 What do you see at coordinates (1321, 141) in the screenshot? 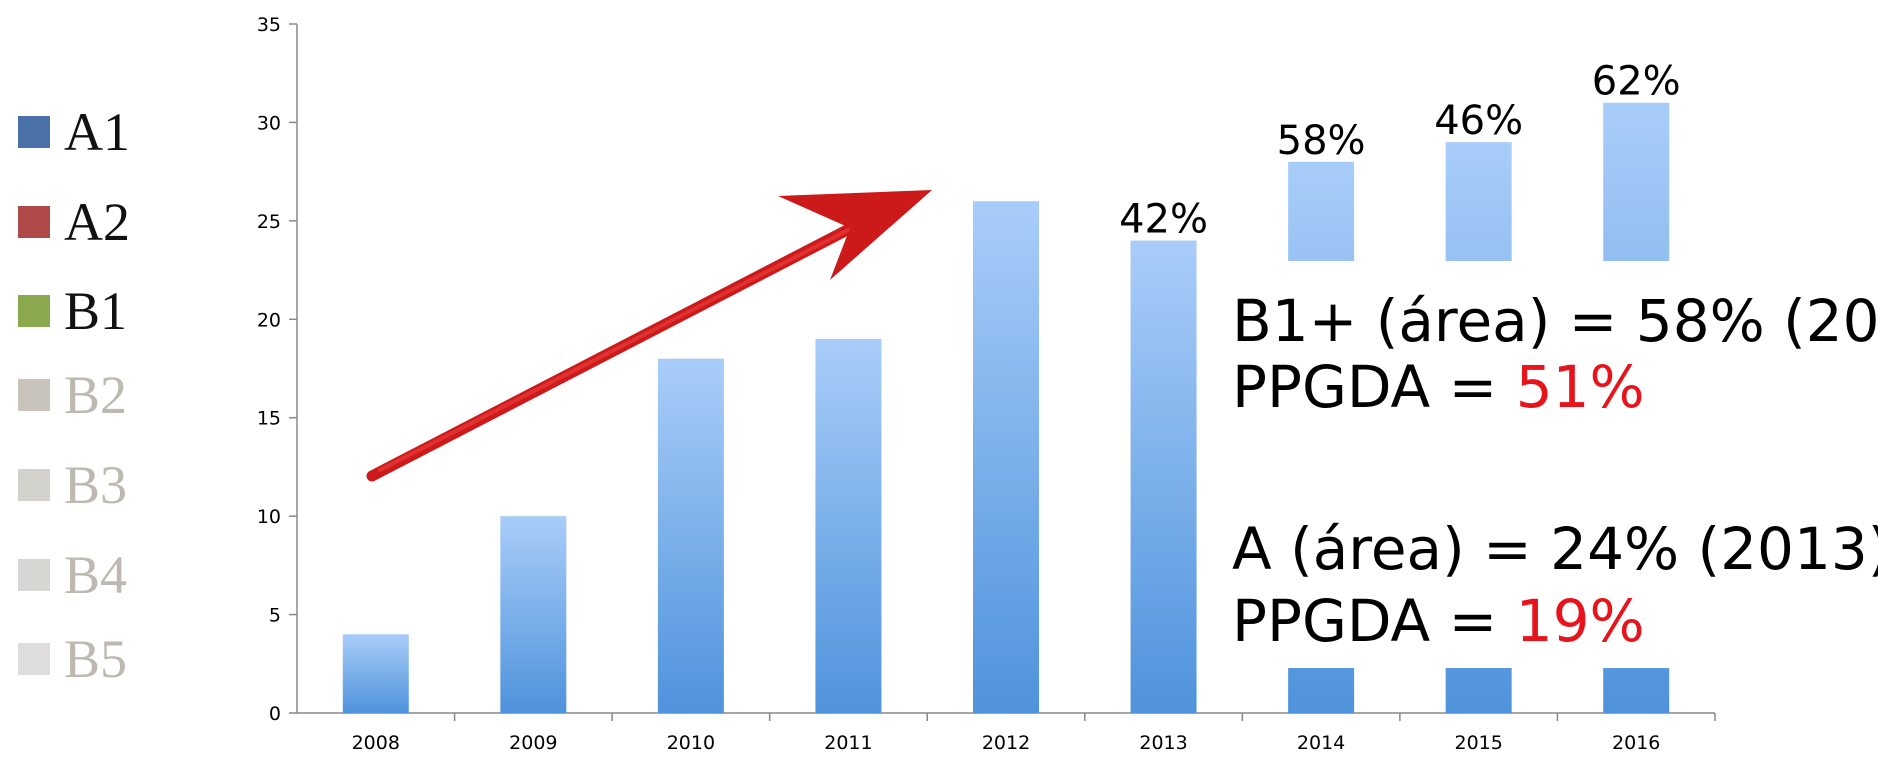
I see `bar-annotation: 58%` at bounding box center [1321, 141].